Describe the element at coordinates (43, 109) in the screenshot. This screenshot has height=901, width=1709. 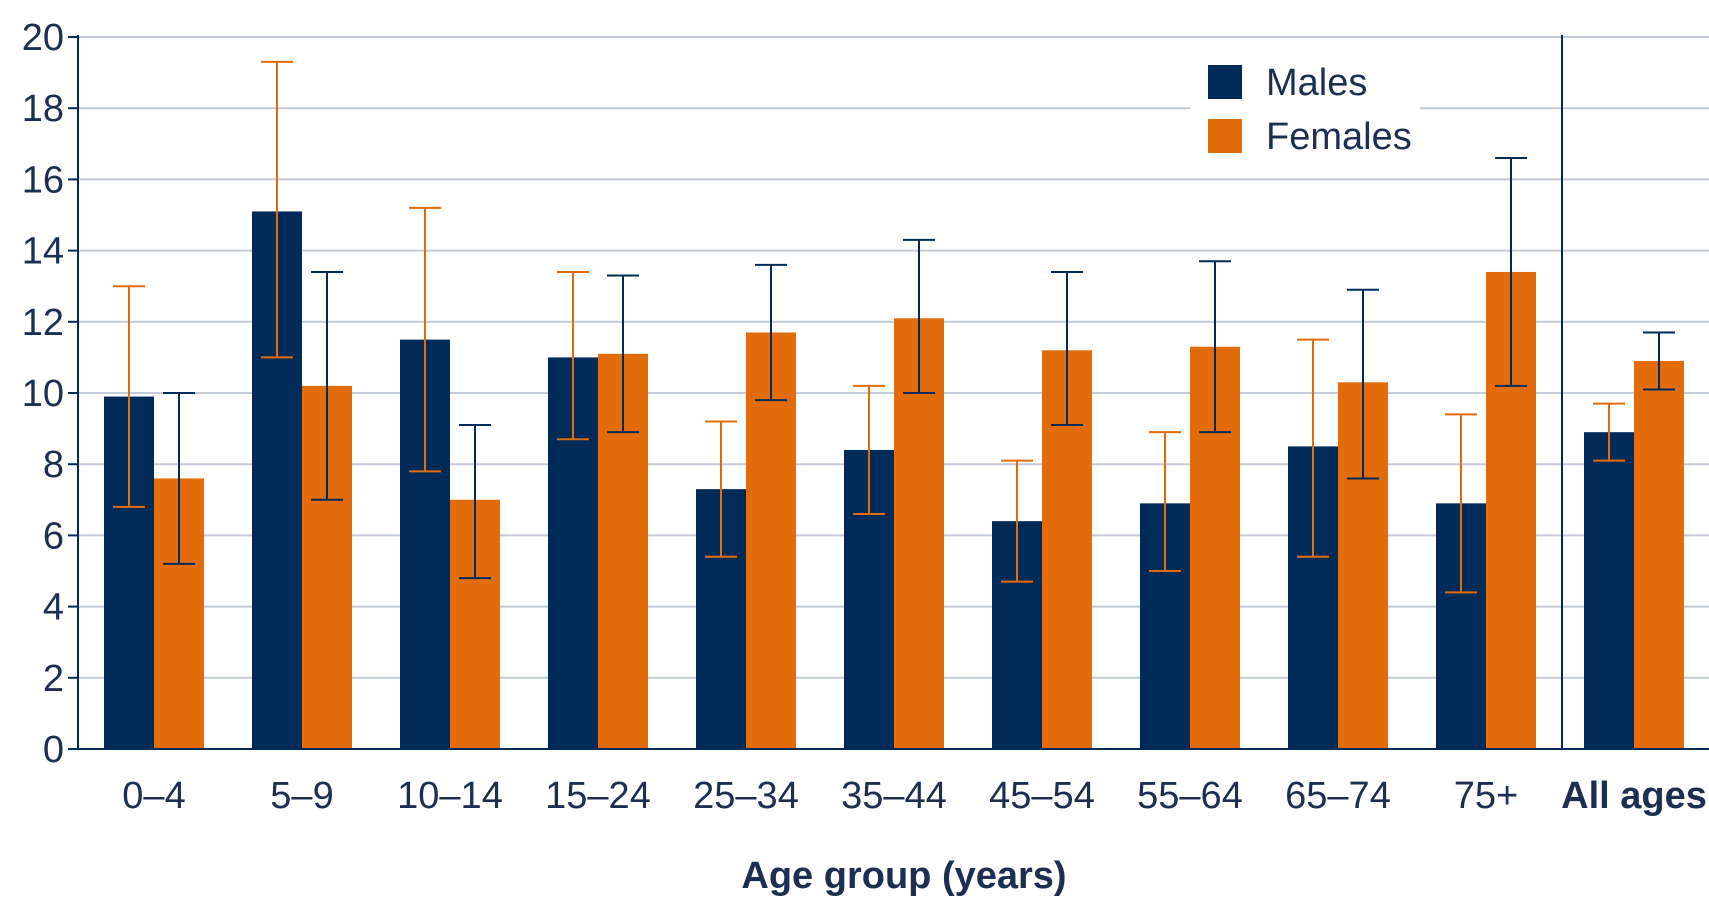
I see `y-tick-label: 18` at that location.